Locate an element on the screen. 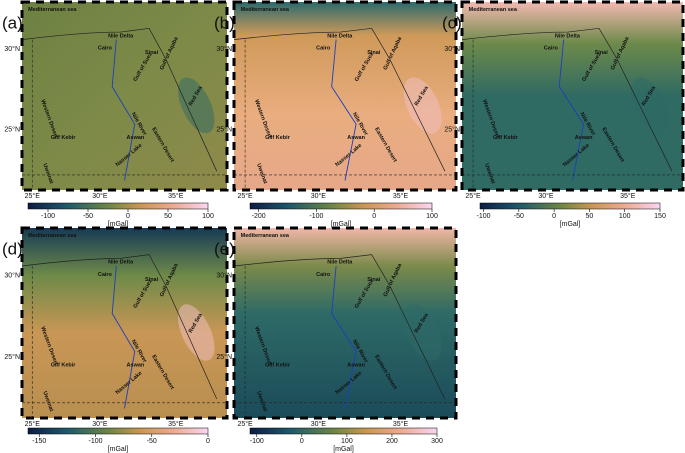  colorbar-tick-label: 50 is located at coordinates (168, 216).